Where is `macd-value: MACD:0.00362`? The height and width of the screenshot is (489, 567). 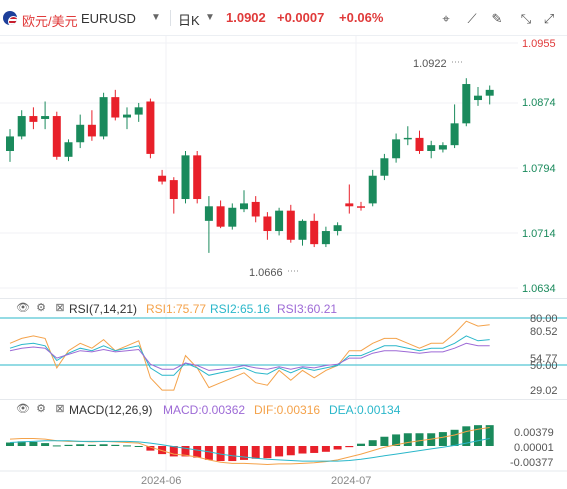 macd-value: MACD:0.00362 is located at coordinates (204, 410).